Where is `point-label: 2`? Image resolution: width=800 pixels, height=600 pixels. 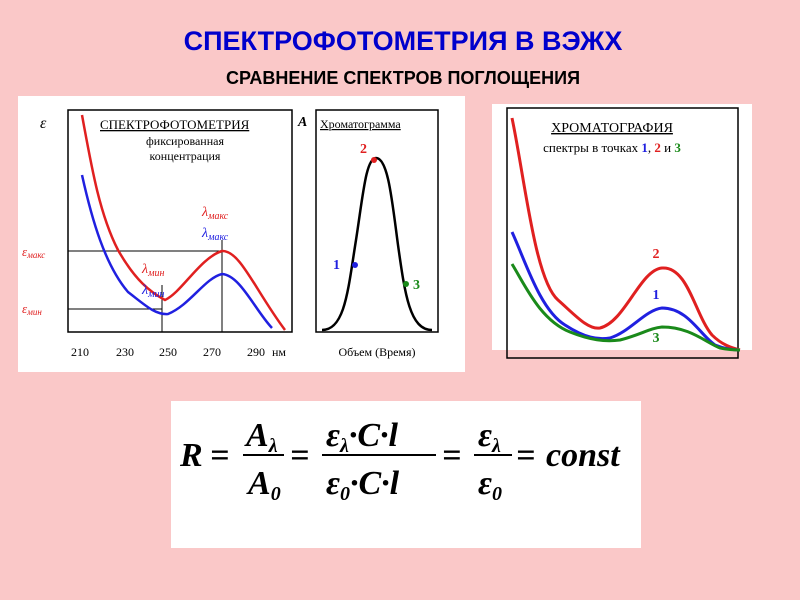
point-label: 2 is located at coordinates (363, 149).